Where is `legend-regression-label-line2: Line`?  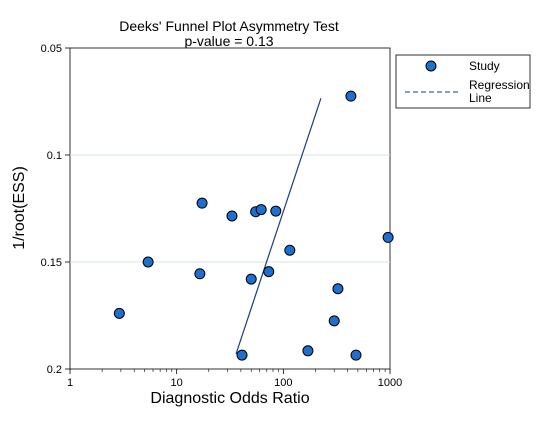
legend-regression-label-line2: Line is located at coordinates (480, 98).